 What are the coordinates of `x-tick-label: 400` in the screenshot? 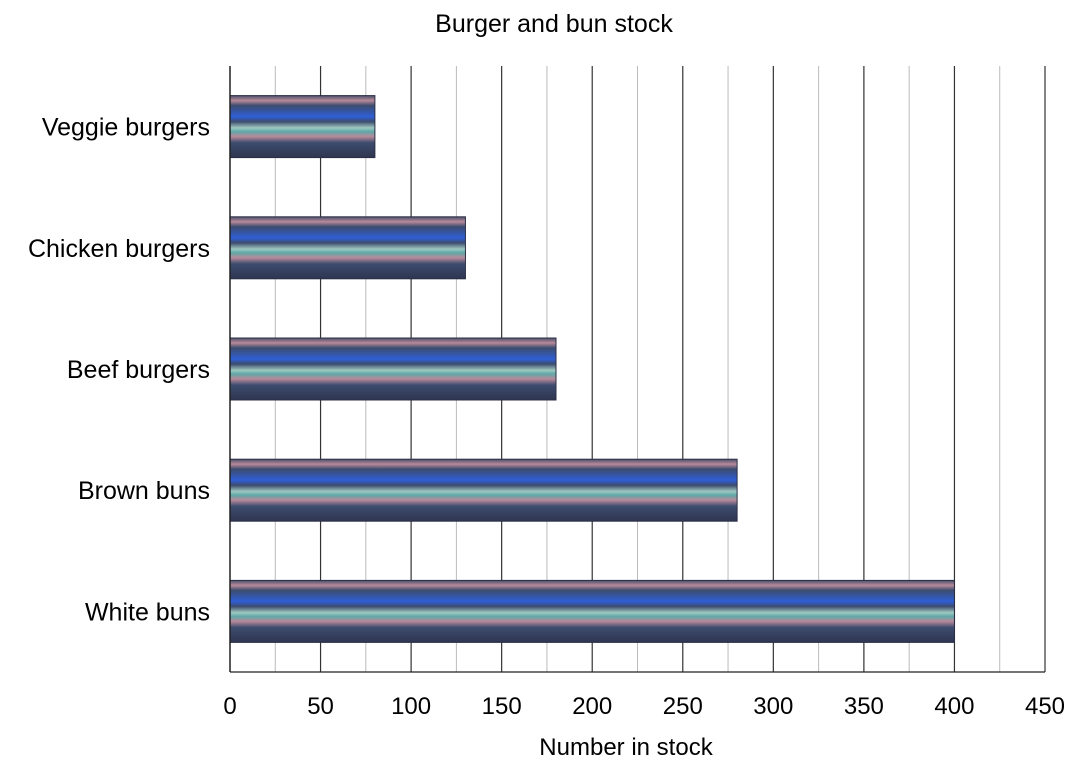 It's located at (954, 706).